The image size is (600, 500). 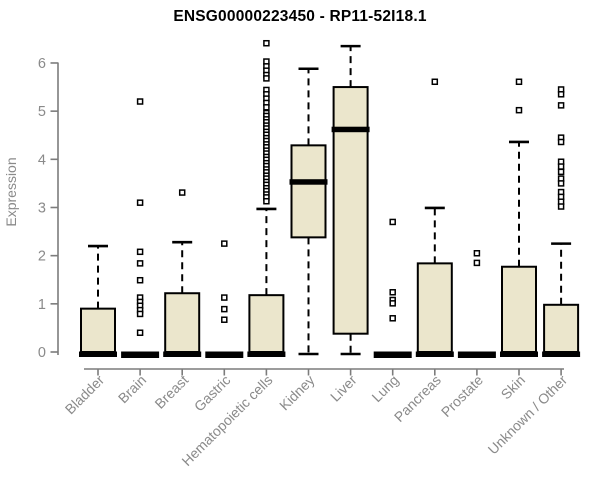 What do you see at coordinates (343, 388) in the screenshot?
I see `x-tick-label-liver: Liver` at bounding box center [343, 388].